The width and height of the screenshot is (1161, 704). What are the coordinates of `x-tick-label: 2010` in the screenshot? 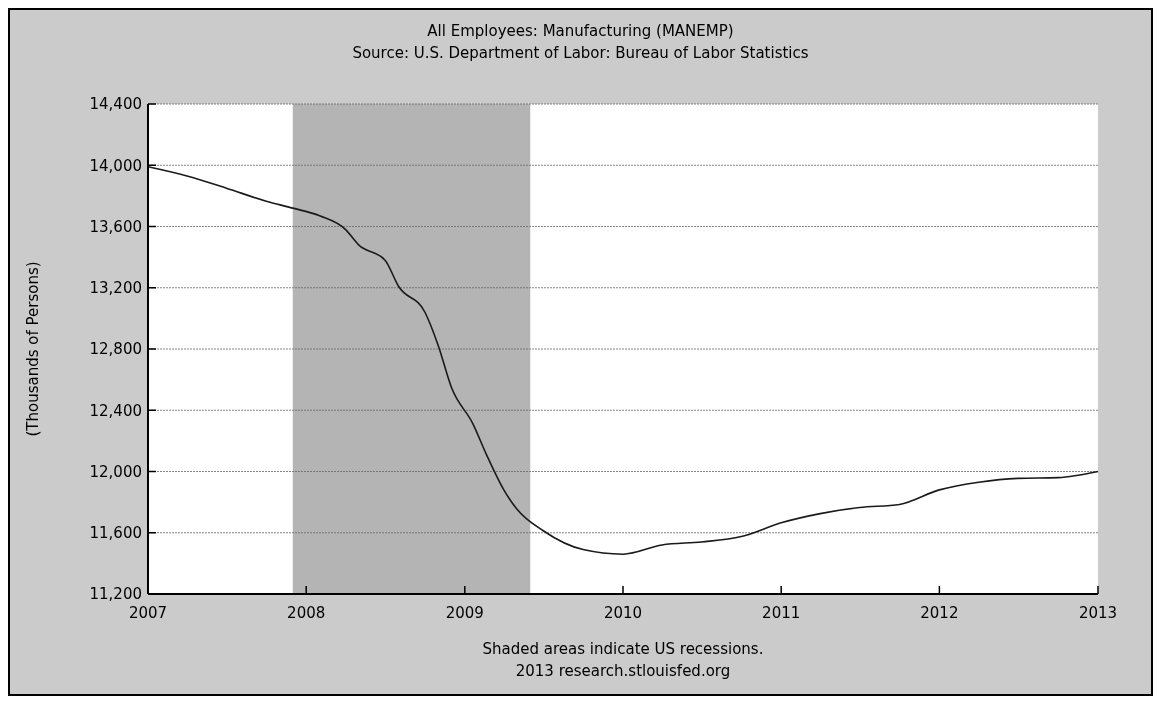 It's located at (623, 613).